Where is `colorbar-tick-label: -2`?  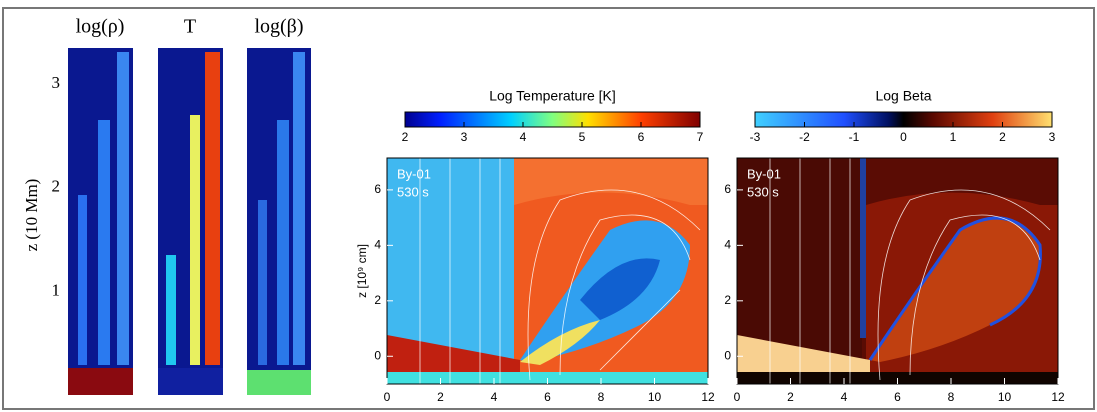
colorbar-tick-label: -2 is located at coordinates (804, 137).